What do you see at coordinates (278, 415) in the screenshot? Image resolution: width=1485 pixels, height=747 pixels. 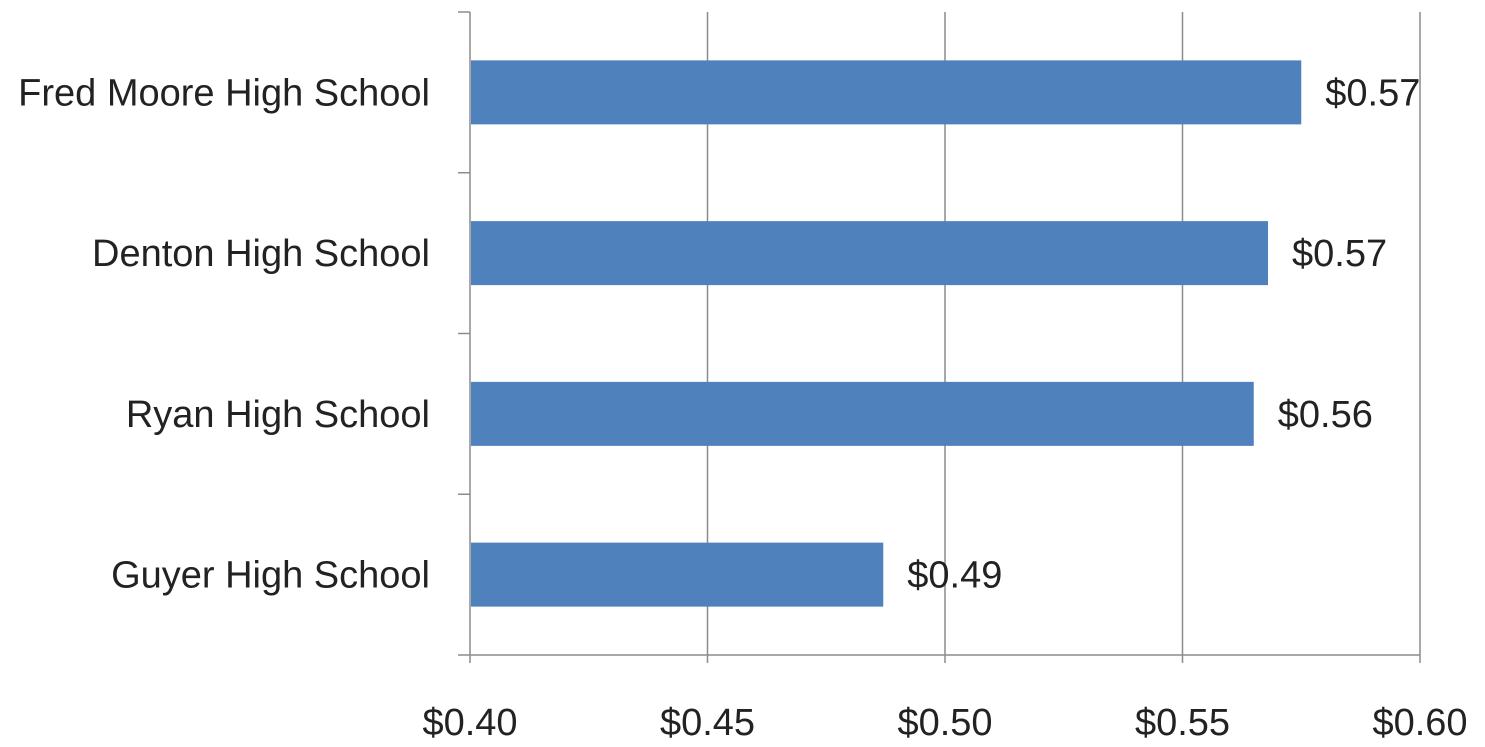 I see `category-label: Ryan High School` at bounding box center [278, 415].